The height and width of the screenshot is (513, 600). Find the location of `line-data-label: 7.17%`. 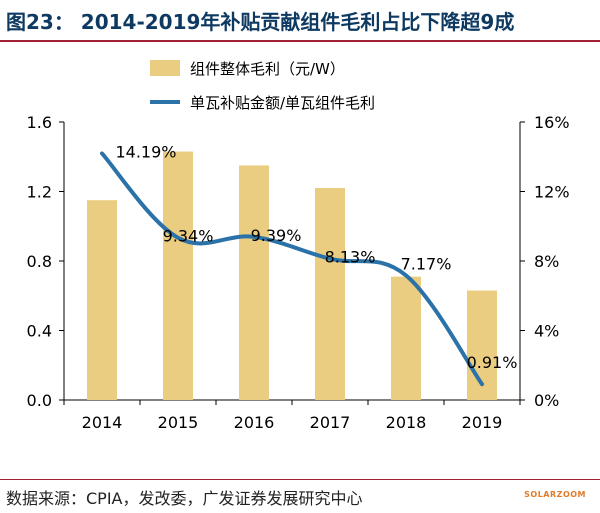

line-data-label: 7.17% is located at coordinates (426, 263).